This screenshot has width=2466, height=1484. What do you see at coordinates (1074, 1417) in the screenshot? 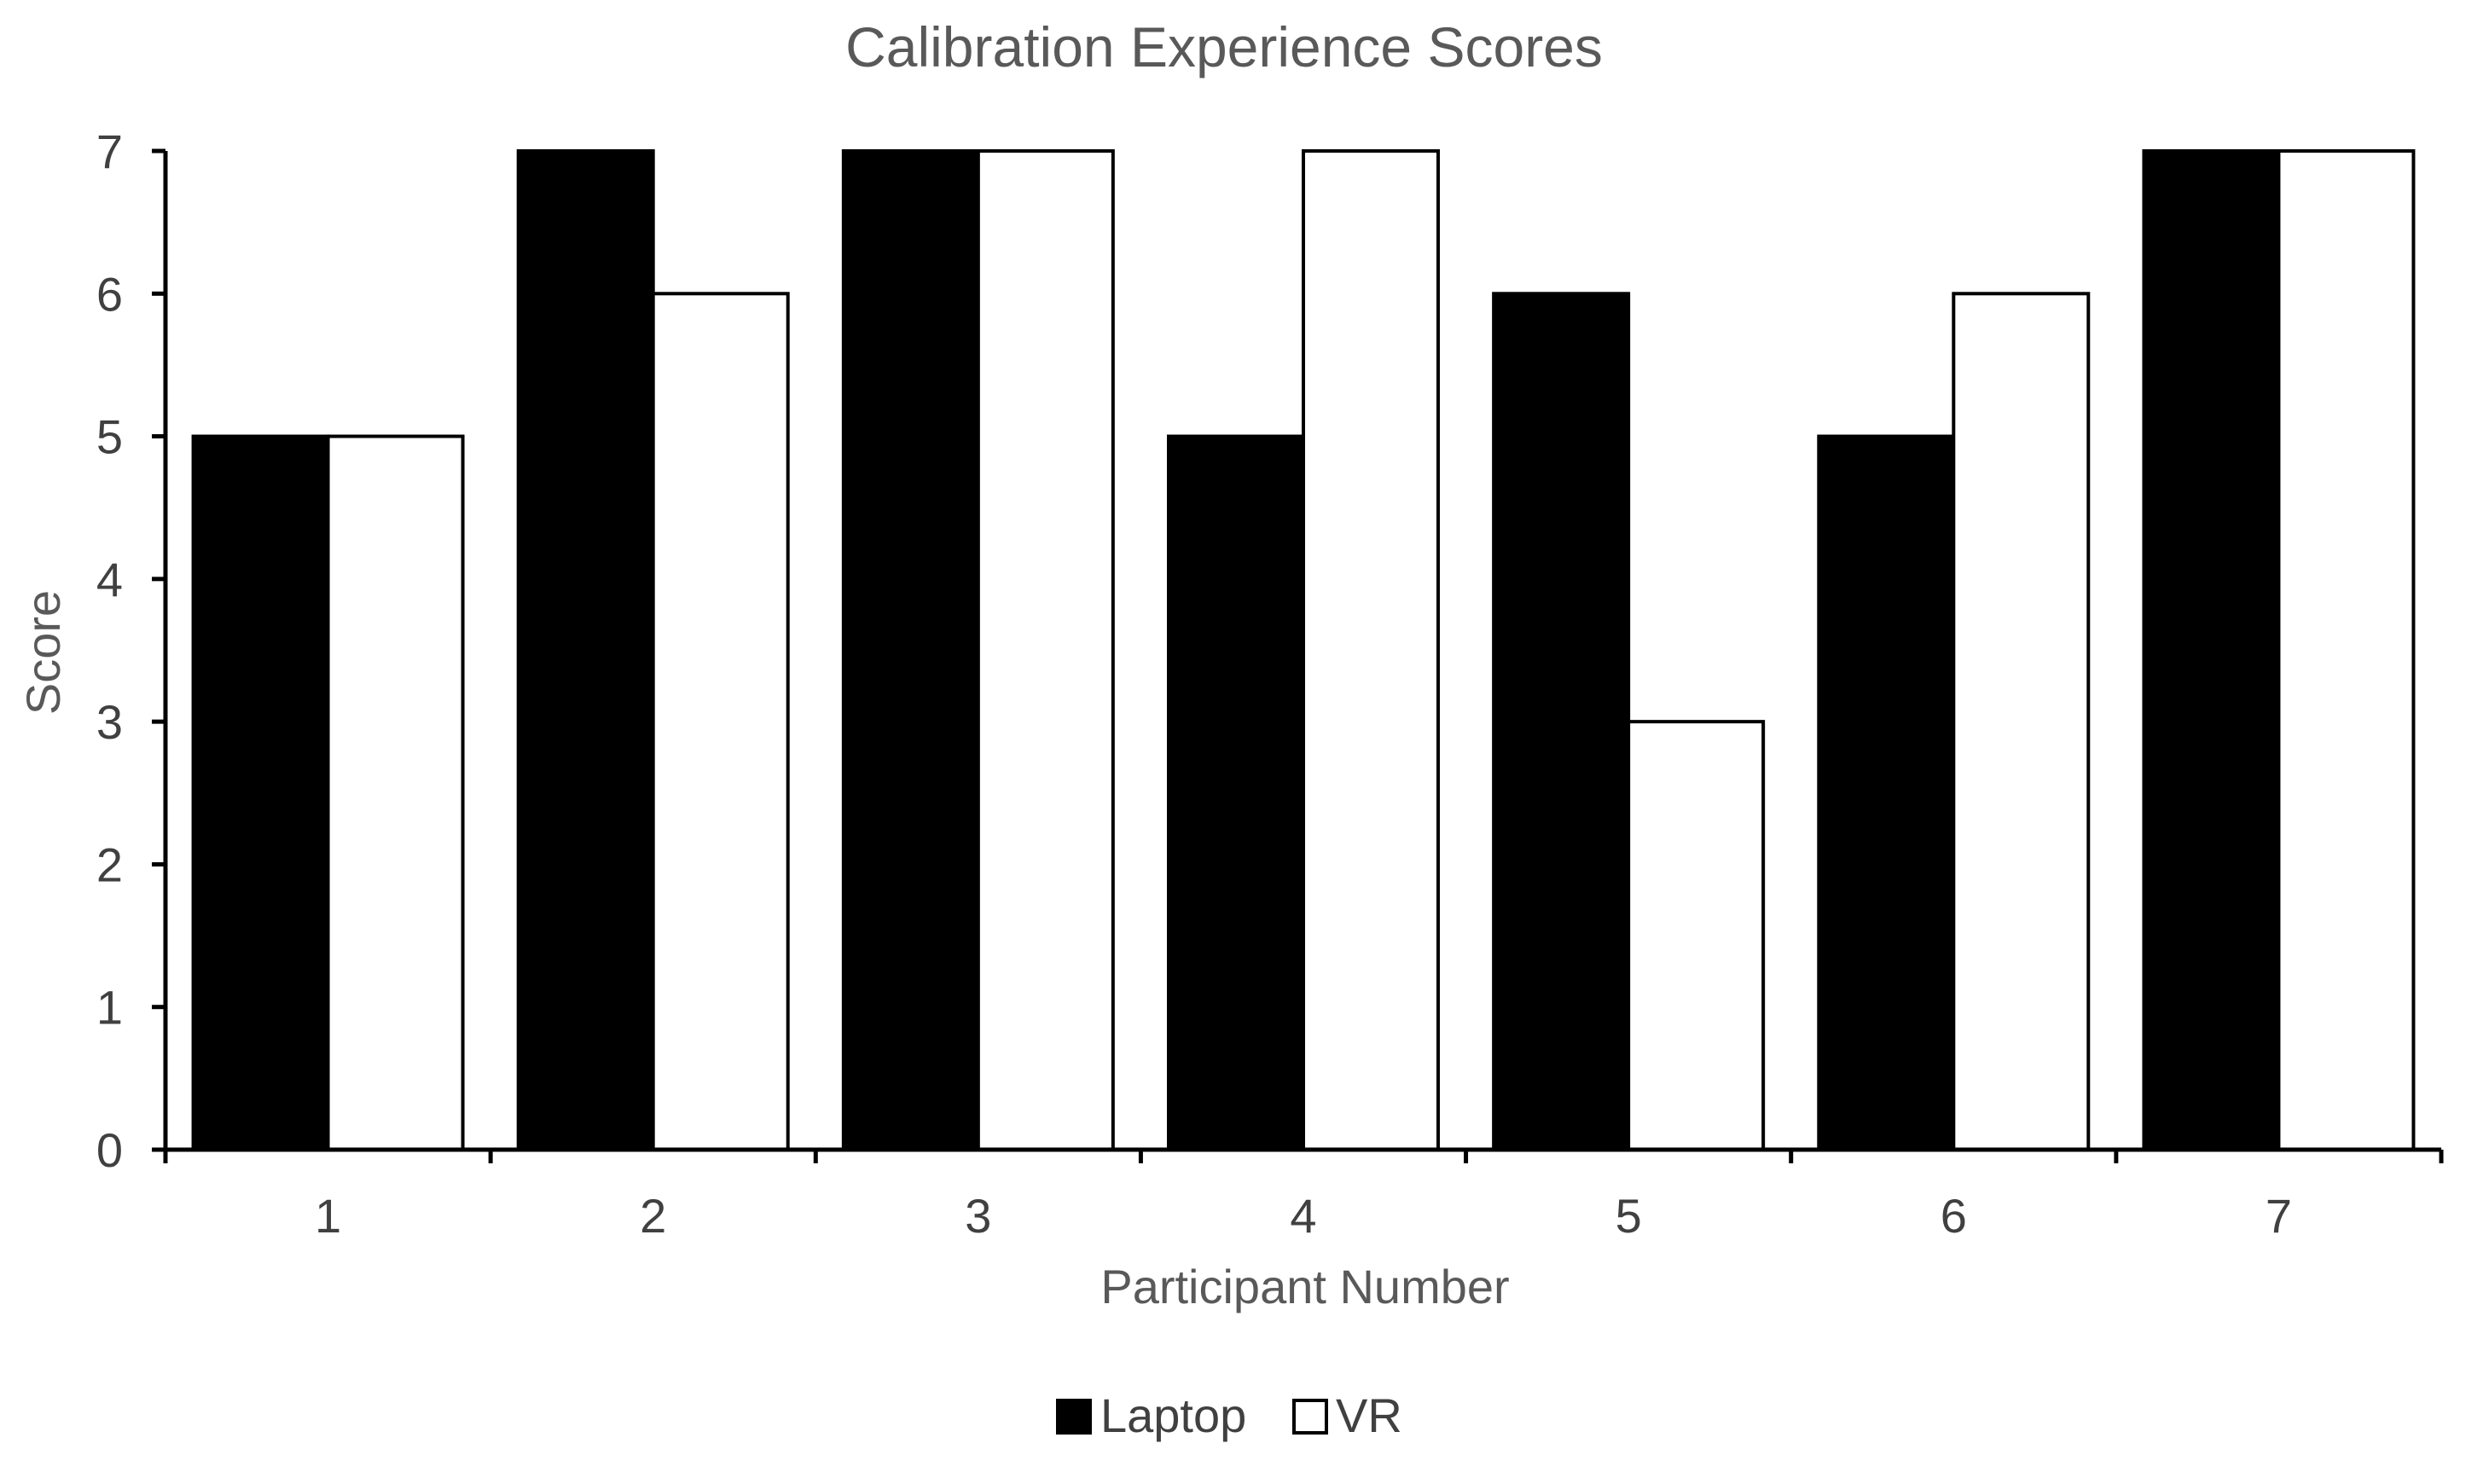
I see `legend-swatch-laptop` at bounding box center [1074, 1417].